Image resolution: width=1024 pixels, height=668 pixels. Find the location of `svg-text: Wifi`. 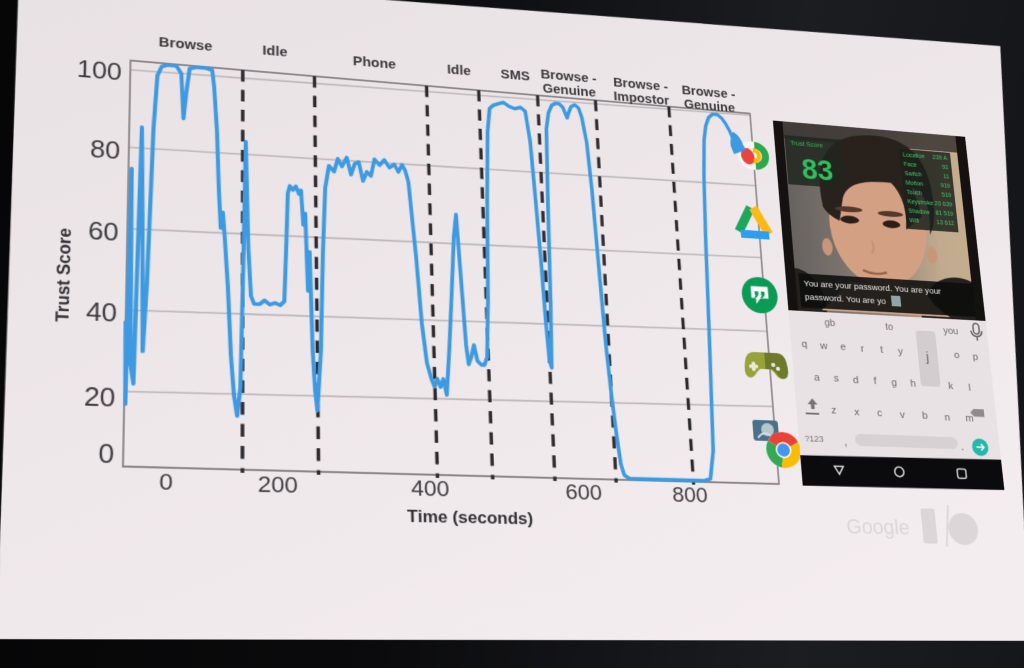

svg-text: Wifi is located at coordinates (914, 221).